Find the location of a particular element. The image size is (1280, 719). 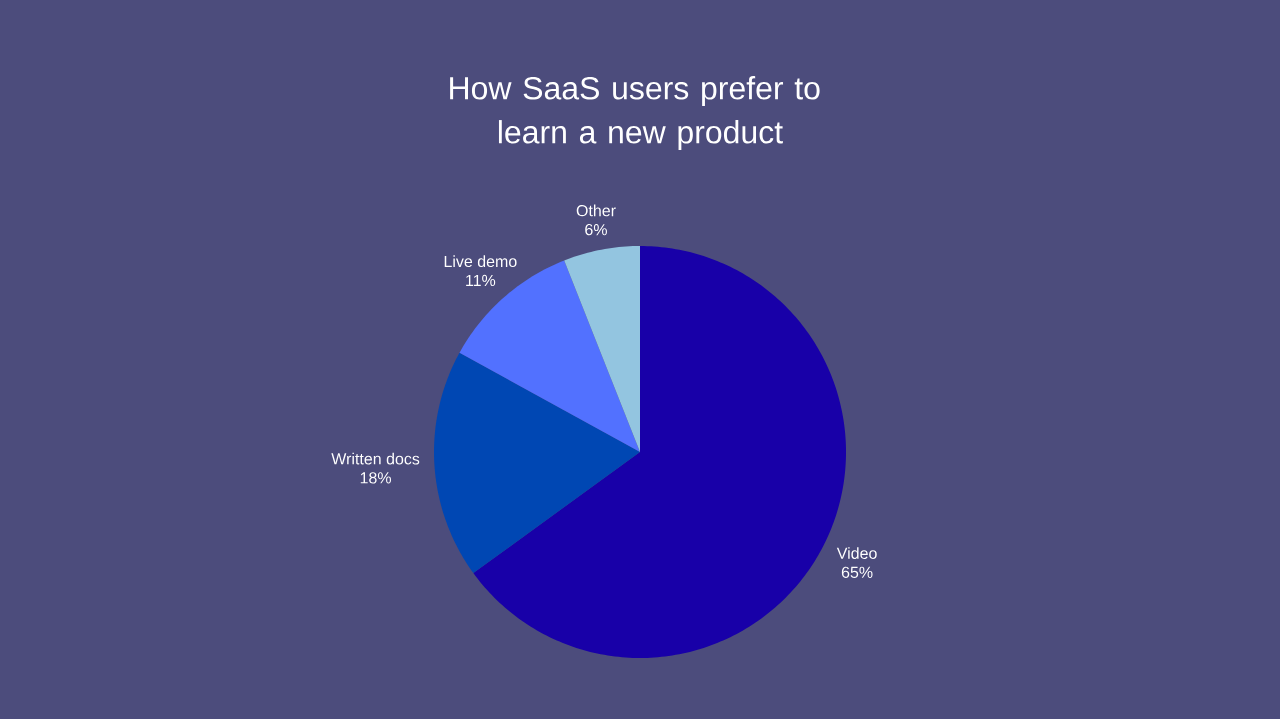

slice-label: Video is located at coordinates (856, 553).